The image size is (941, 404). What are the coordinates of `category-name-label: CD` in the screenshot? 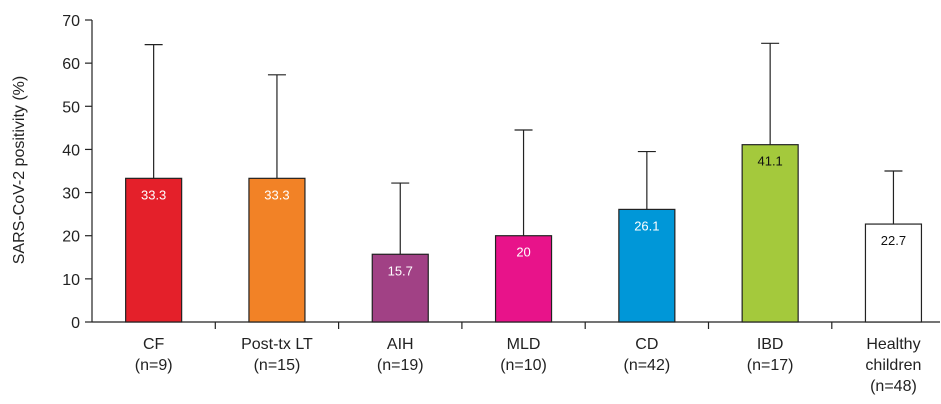 It's located at (646, 344).